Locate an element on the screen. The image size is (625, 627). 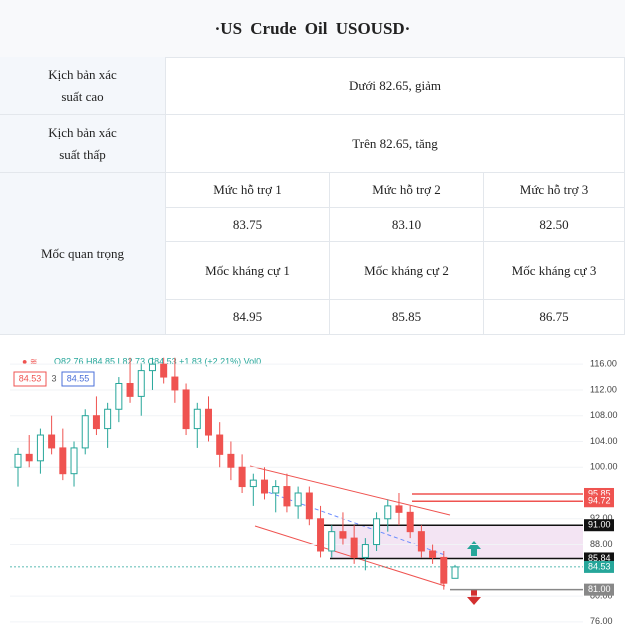
y-tick-label: 92.00 is located at coordinates (601, 518).